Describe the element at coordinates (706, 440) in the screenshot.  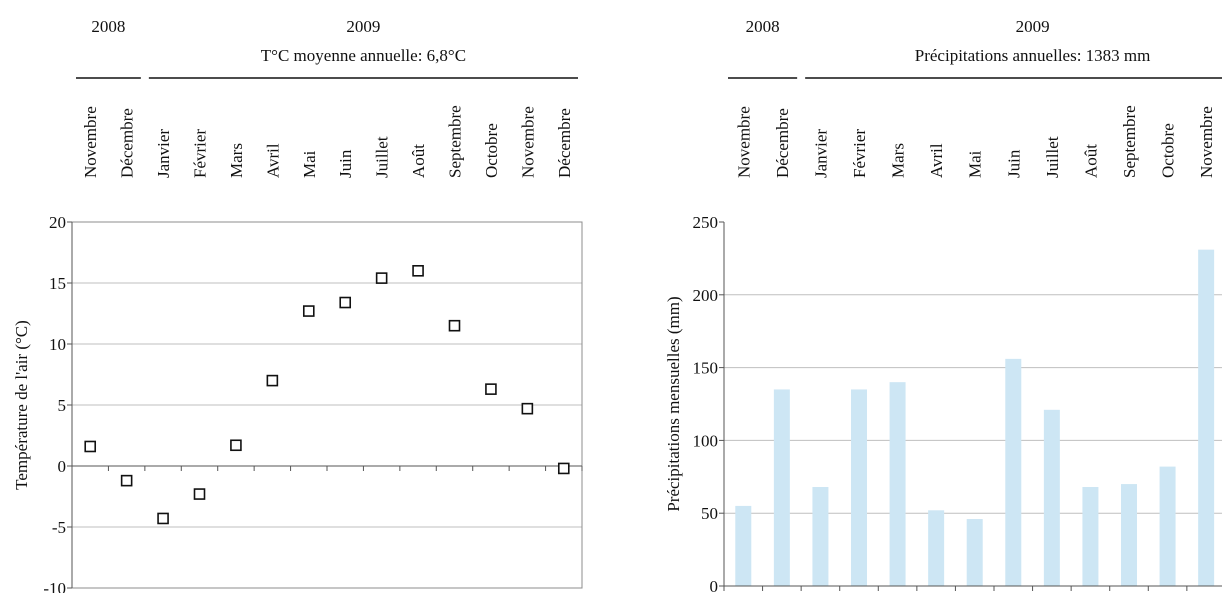
I see `y-tick-label: 100` at that location.